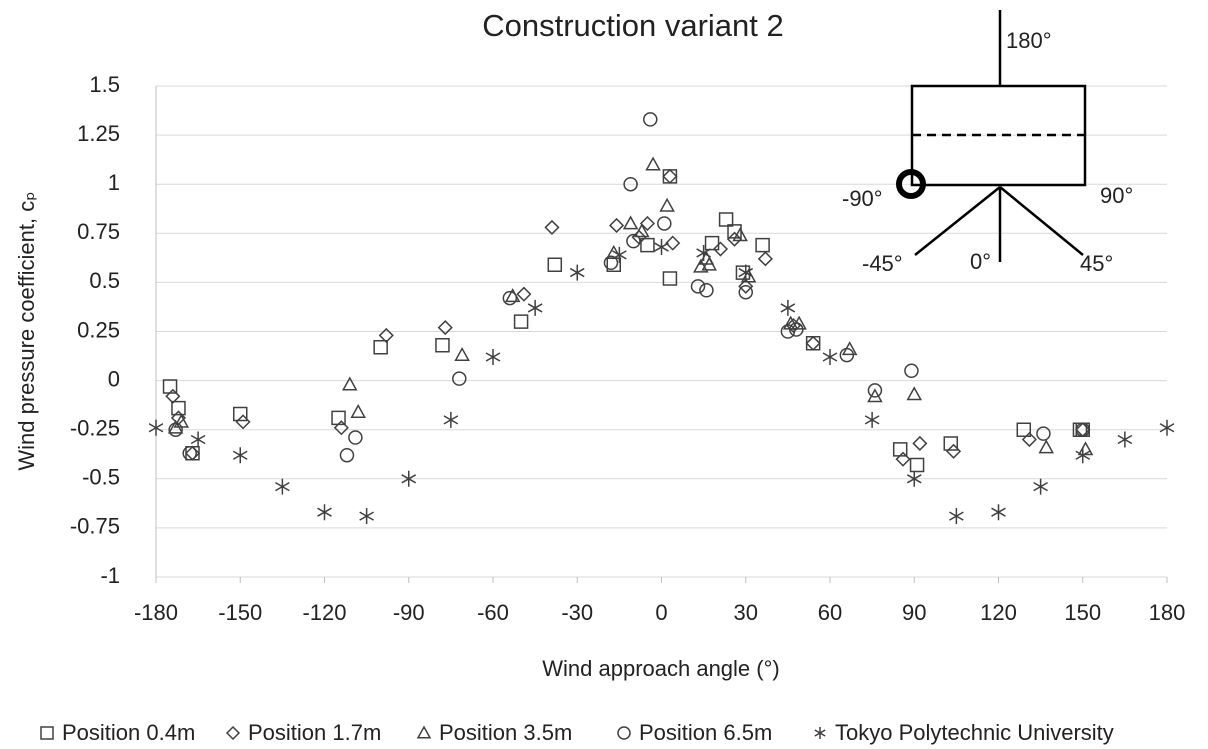 Image resolution: width=1208 pixels, height=749 pixels. What do you see at coordinates (505, 732) in the screenshot?
I see `legend-label: Position 3.5m` at bounding box center [505, 732].